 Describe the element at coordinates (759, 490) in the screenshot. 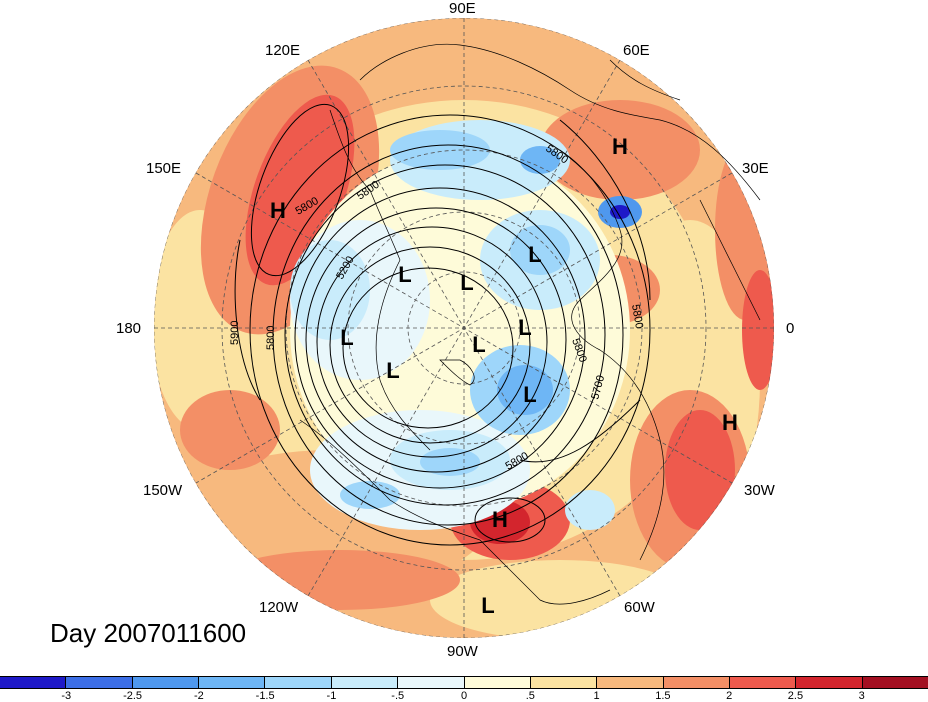

I see `longitude-label-30w: 30W` at that location.